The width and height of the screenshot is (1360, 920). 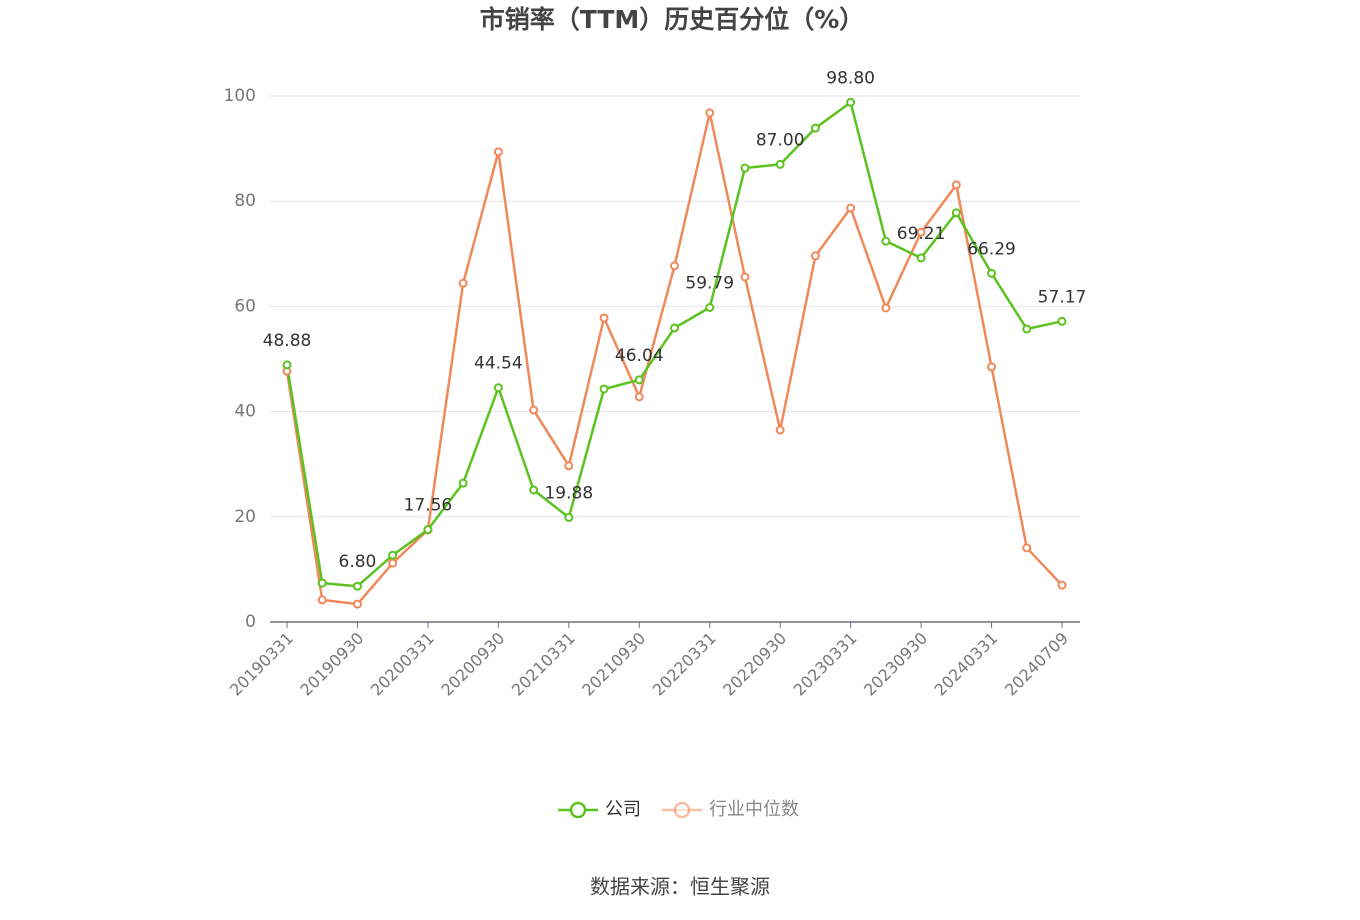 I want to click on x-tick-label: 20200930, so click(x=472, y=664).